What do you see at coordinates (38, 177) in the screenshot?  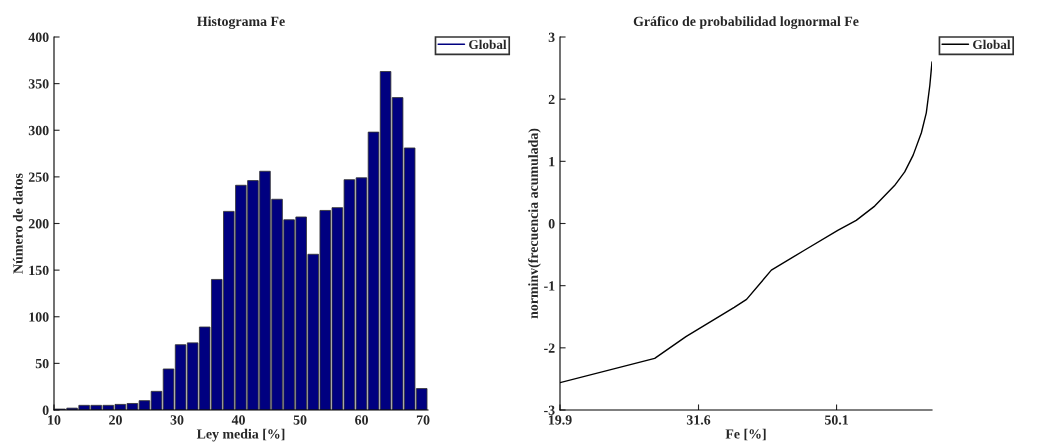 I see `y-tick-label: 250` at bounding box center [38, 177].